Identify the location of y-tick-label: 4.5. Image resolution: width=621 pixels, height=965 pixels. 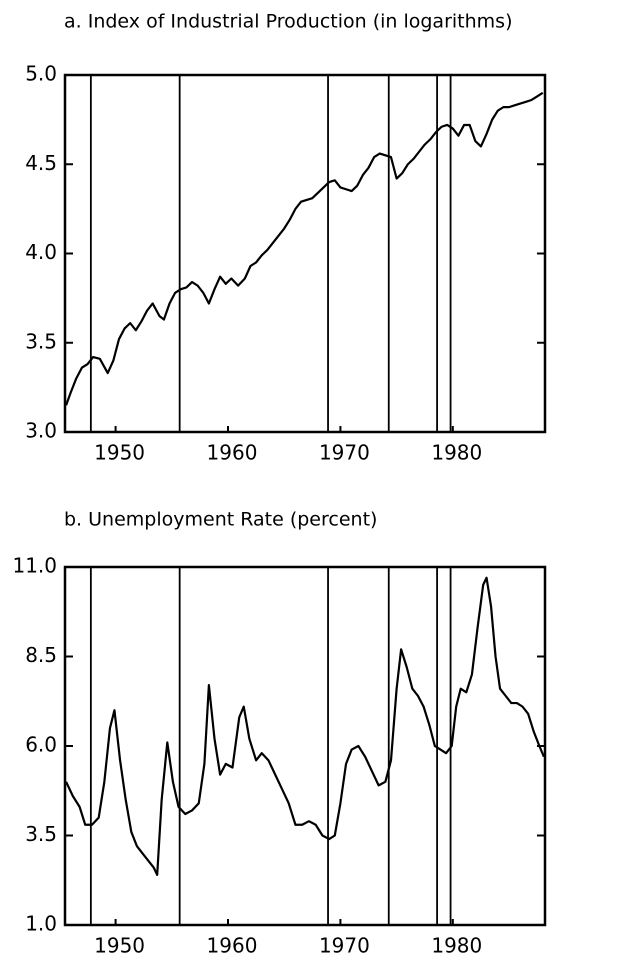
(41, 163).